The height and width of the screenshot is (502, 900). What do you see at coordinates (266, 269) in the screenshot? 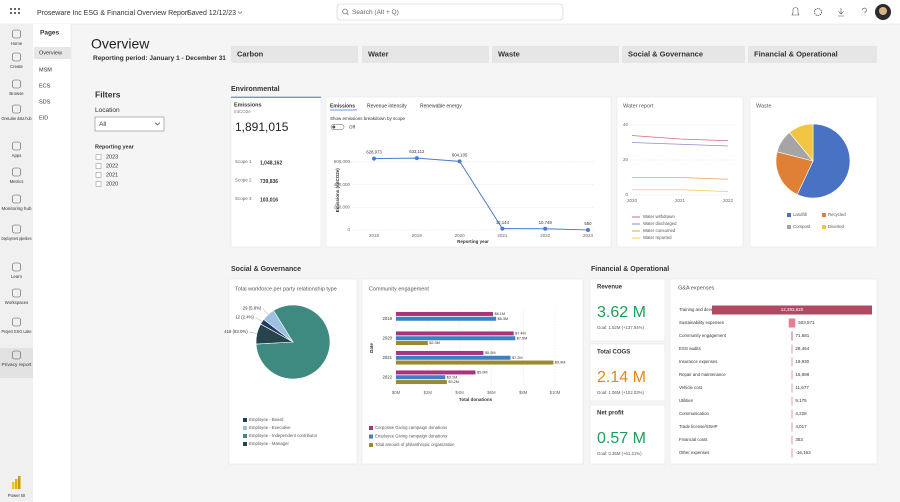
I see `section-title: Social & Governance` at bounding box center [266, 269].